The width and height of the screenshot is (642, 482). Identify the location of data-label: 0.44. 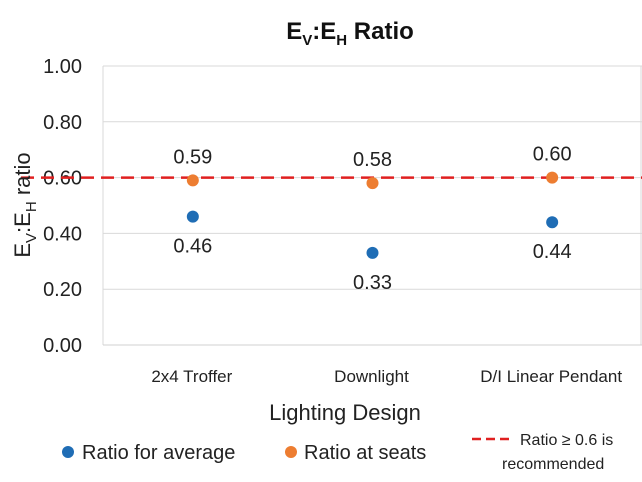
(552, 252).